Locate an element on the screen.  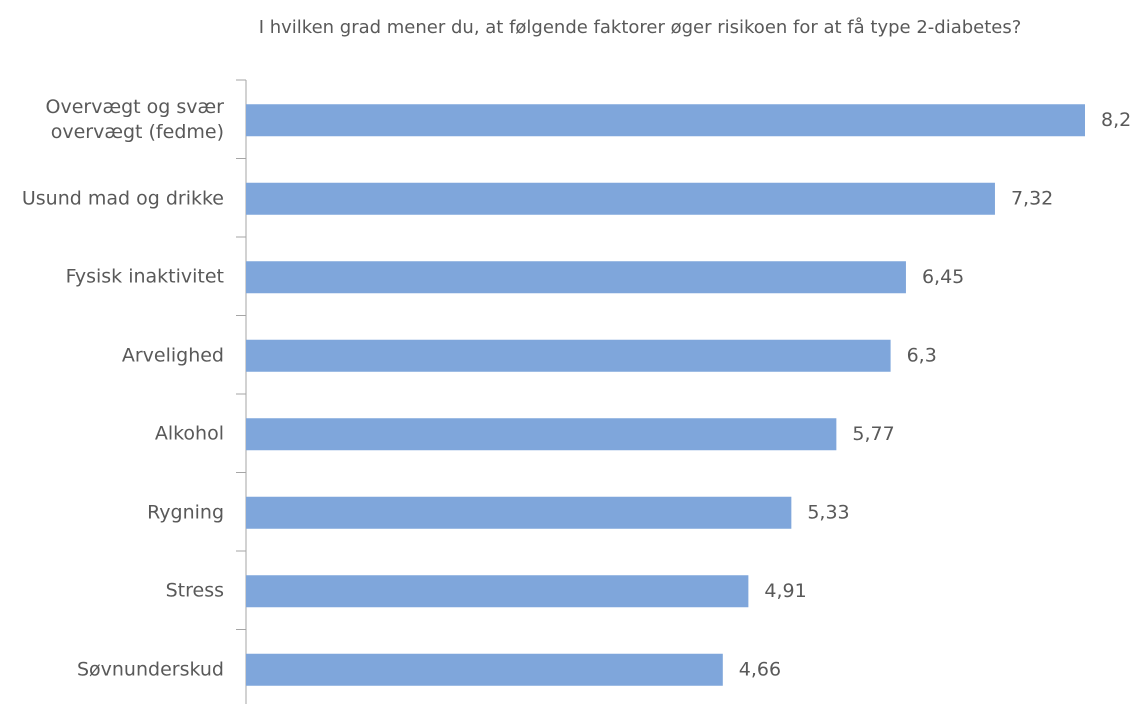
category-label: Rygning is located at coordinates (185, 512).